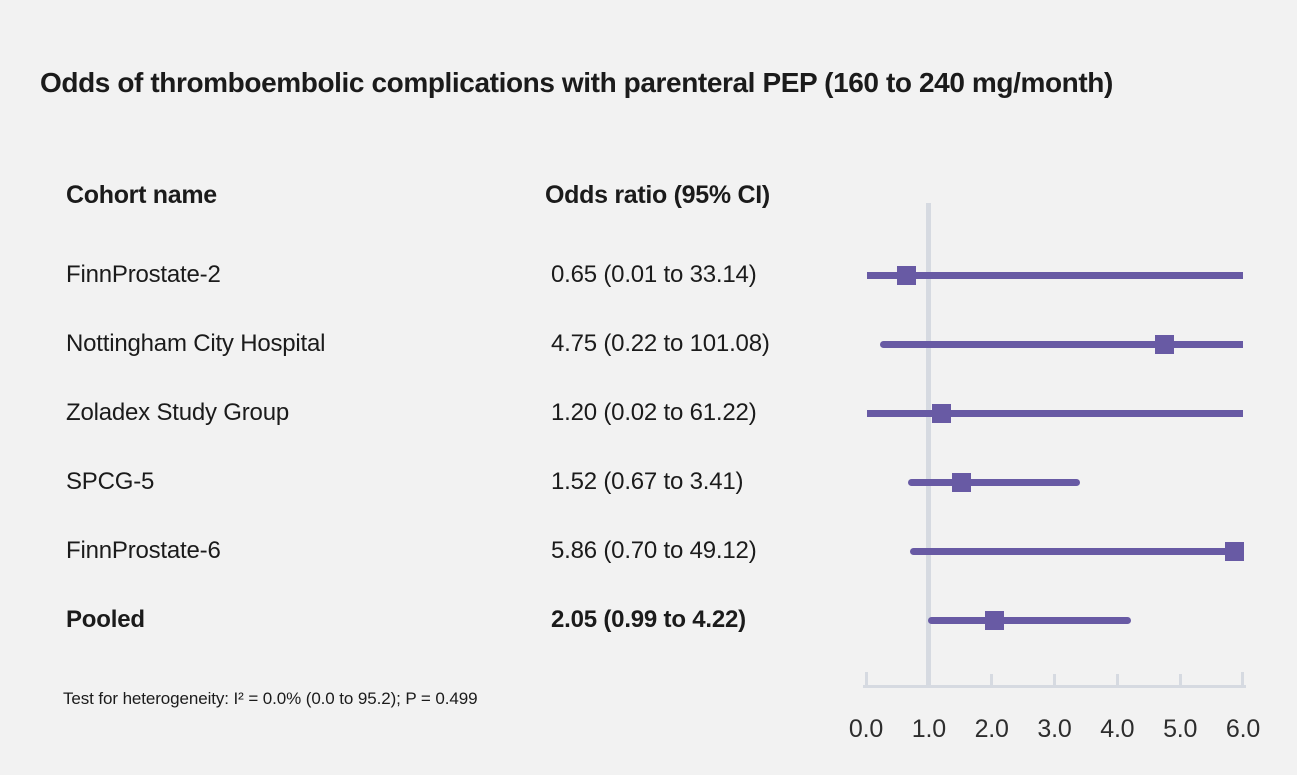 Image resolution: width=1297 pixels, height=775 pixels. I want to click on x-axis-tick-label: 2.0, so click(991, 729).